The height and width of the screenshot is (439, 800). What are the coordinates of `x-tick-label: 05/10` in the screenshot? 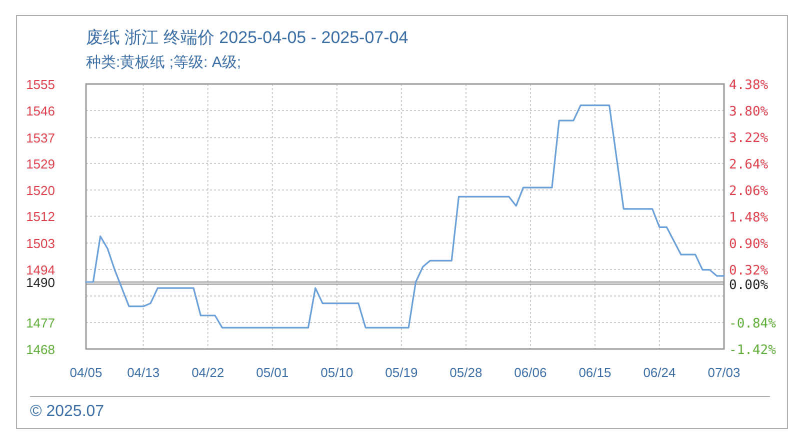 It's located at (337, 372).